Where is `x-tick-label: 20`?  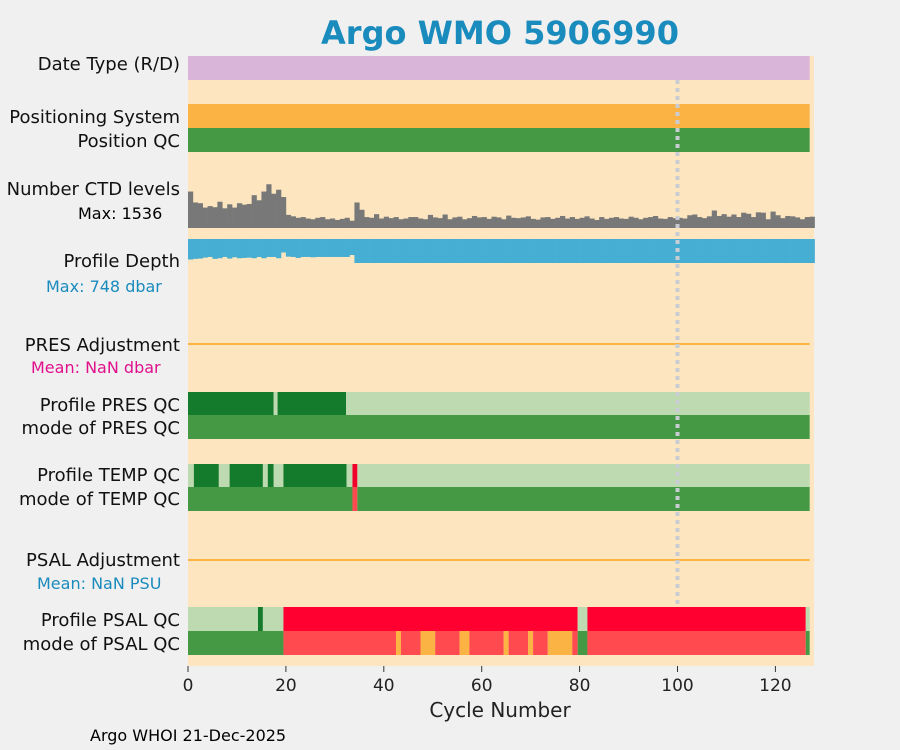
x-tick-label: 20 is located at coordinates (286, 686).